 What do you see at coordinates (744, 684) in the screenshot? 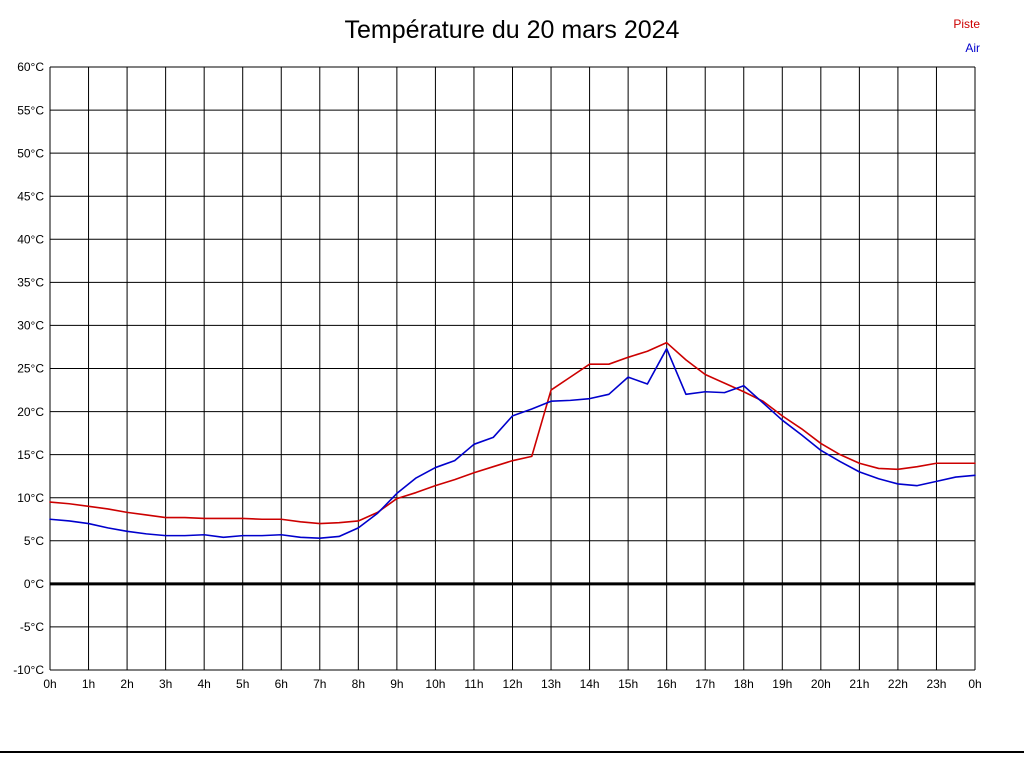
I see `x-tick-label: 18h` at bounding box center [744, 684].